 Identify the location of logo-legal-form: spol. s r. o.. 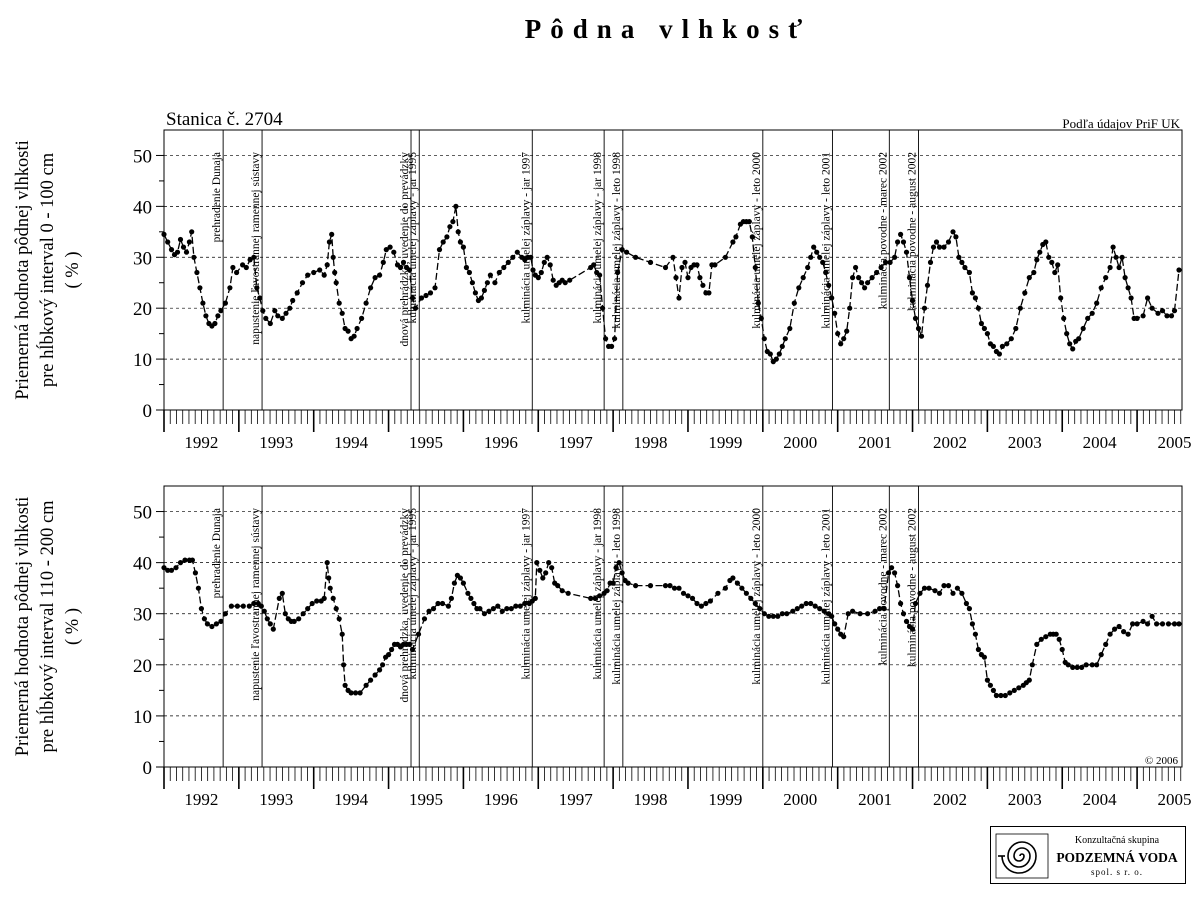
(1116, 872).